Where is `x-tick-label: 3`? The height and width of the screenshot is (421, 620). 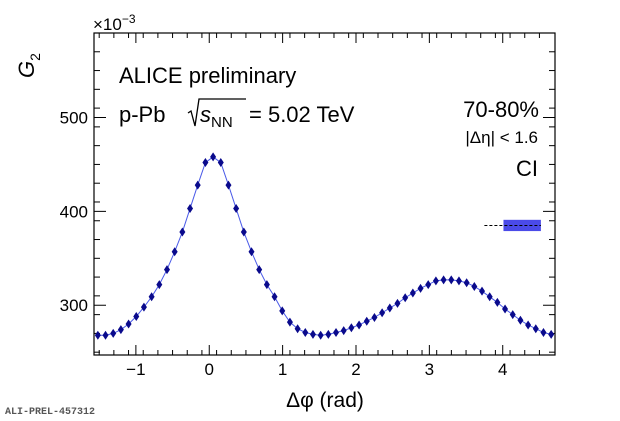
x-tick-label: 3 is located at coordinates (429, 369).